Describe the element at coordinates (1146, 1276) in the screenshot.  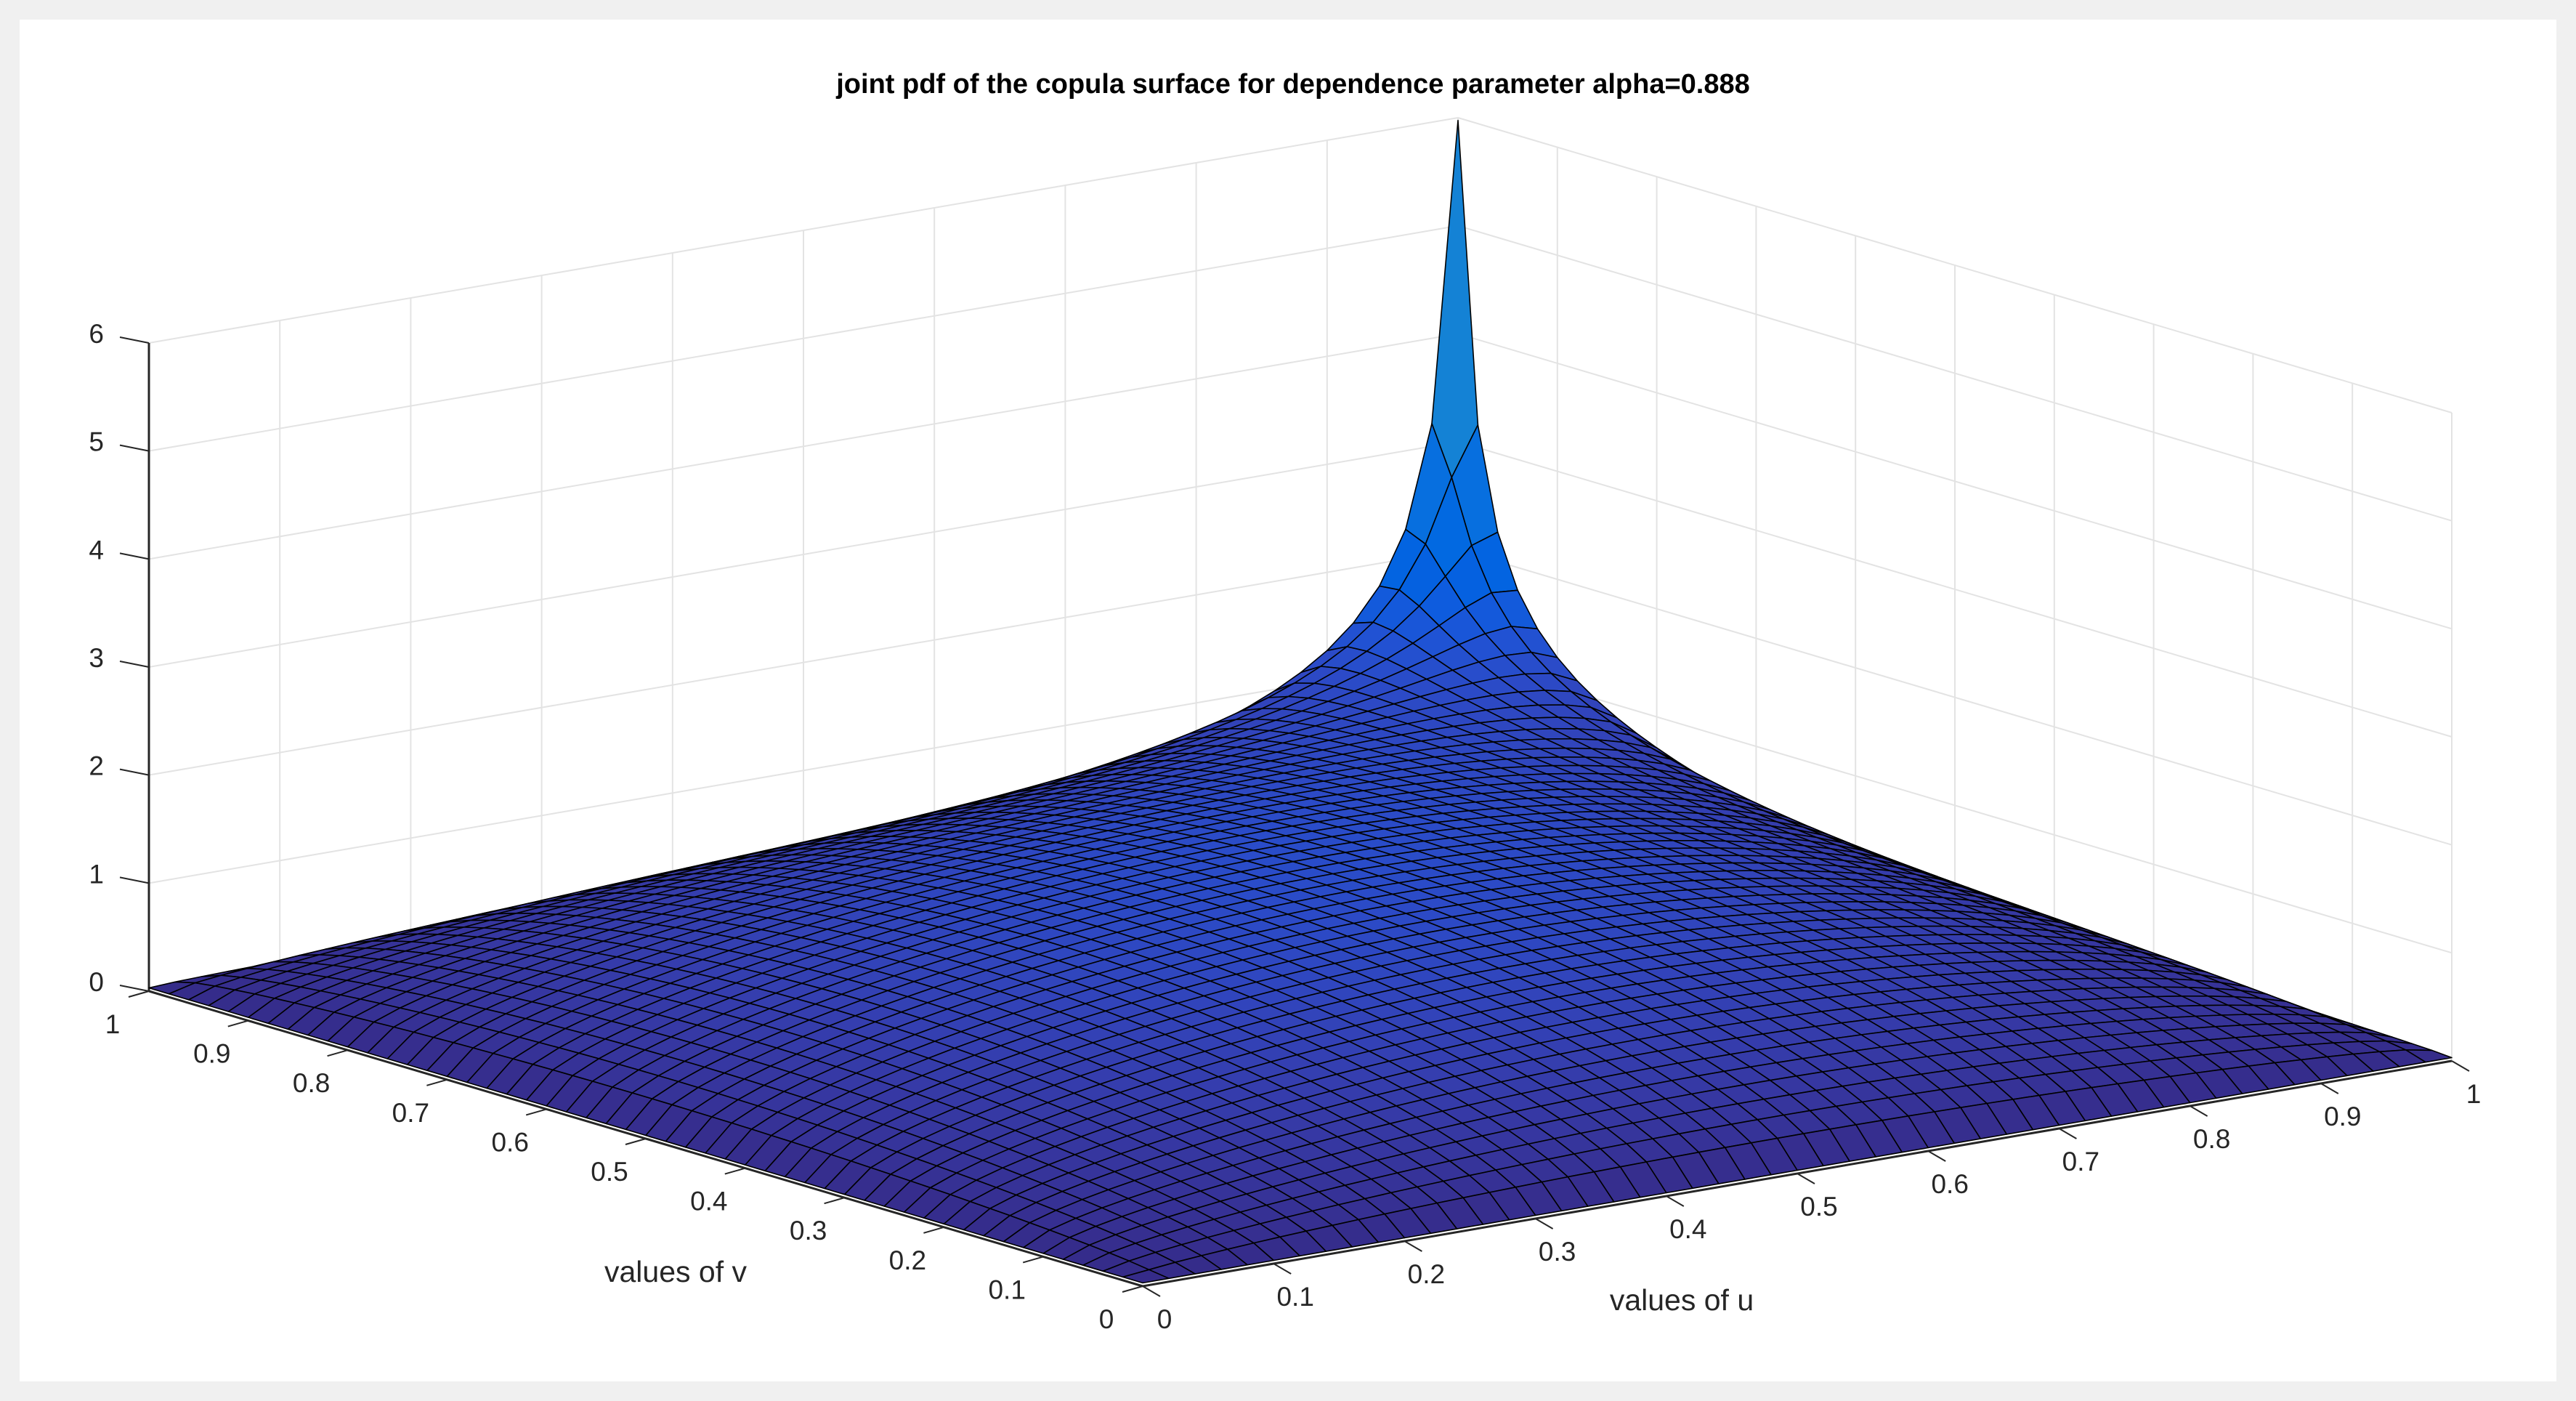
I see `surface-patch` at that location.